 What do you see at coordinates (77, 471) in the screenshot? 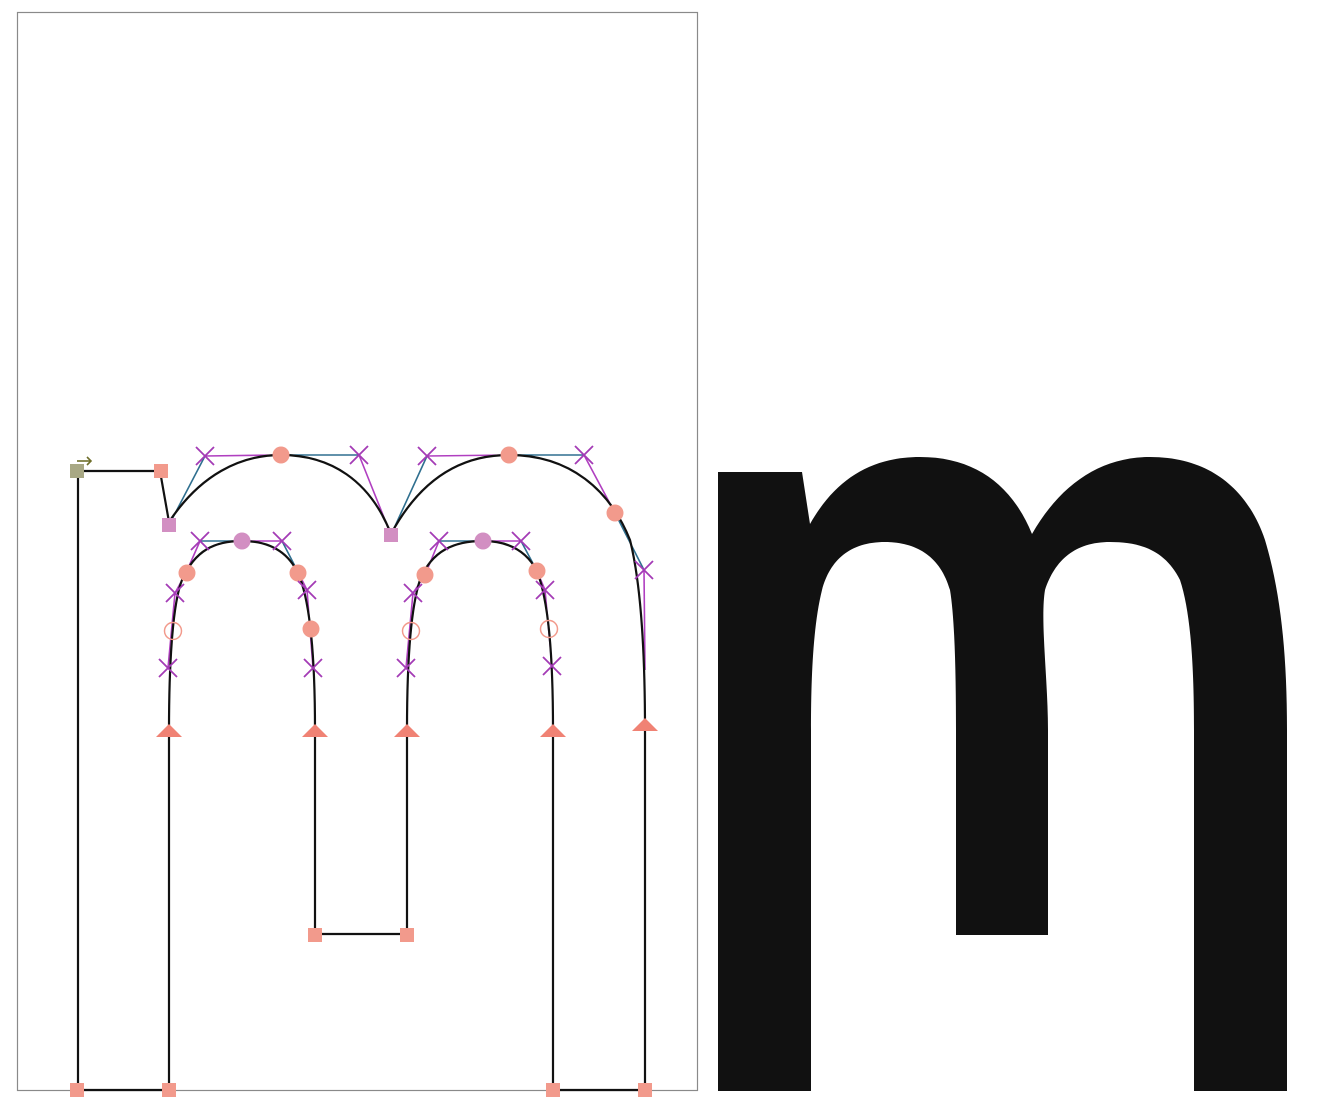
I see `start-point-marker` at bounding box center [77, 471].